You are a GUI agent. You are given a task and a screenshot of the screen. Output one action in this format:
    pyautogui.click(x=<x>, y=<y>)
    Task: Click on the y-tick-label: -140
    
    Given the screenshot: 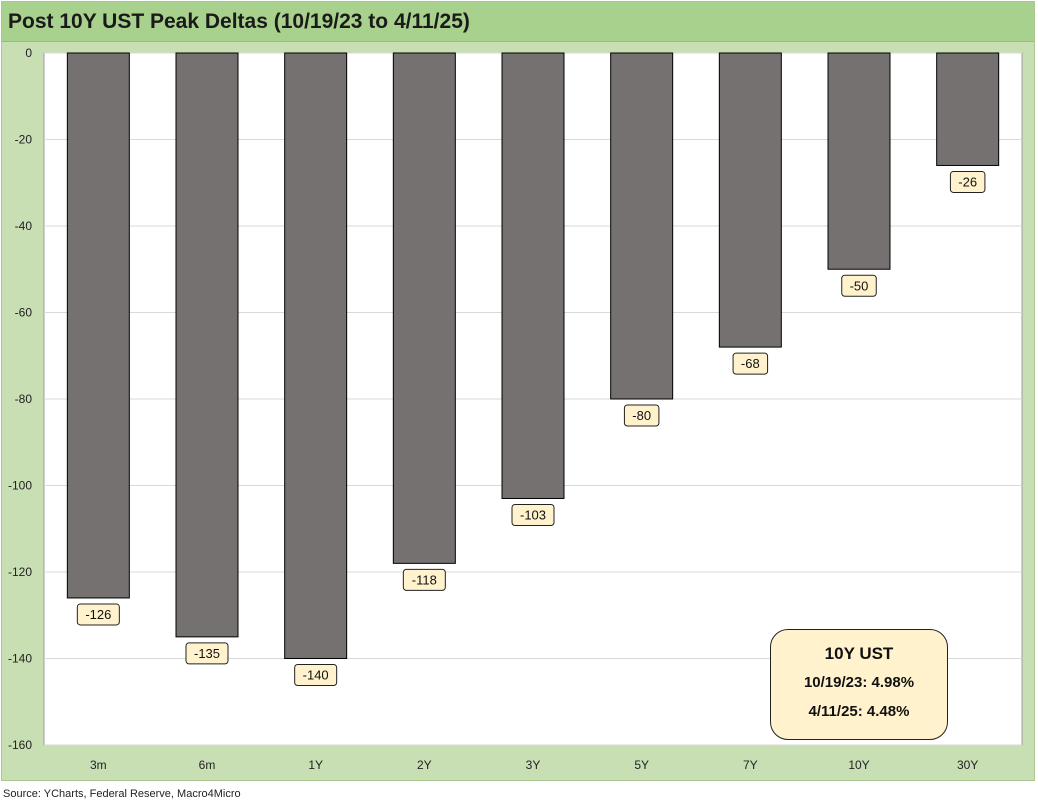 What is the action you would take?
    pyautogui.click(x=20, y=659)
    